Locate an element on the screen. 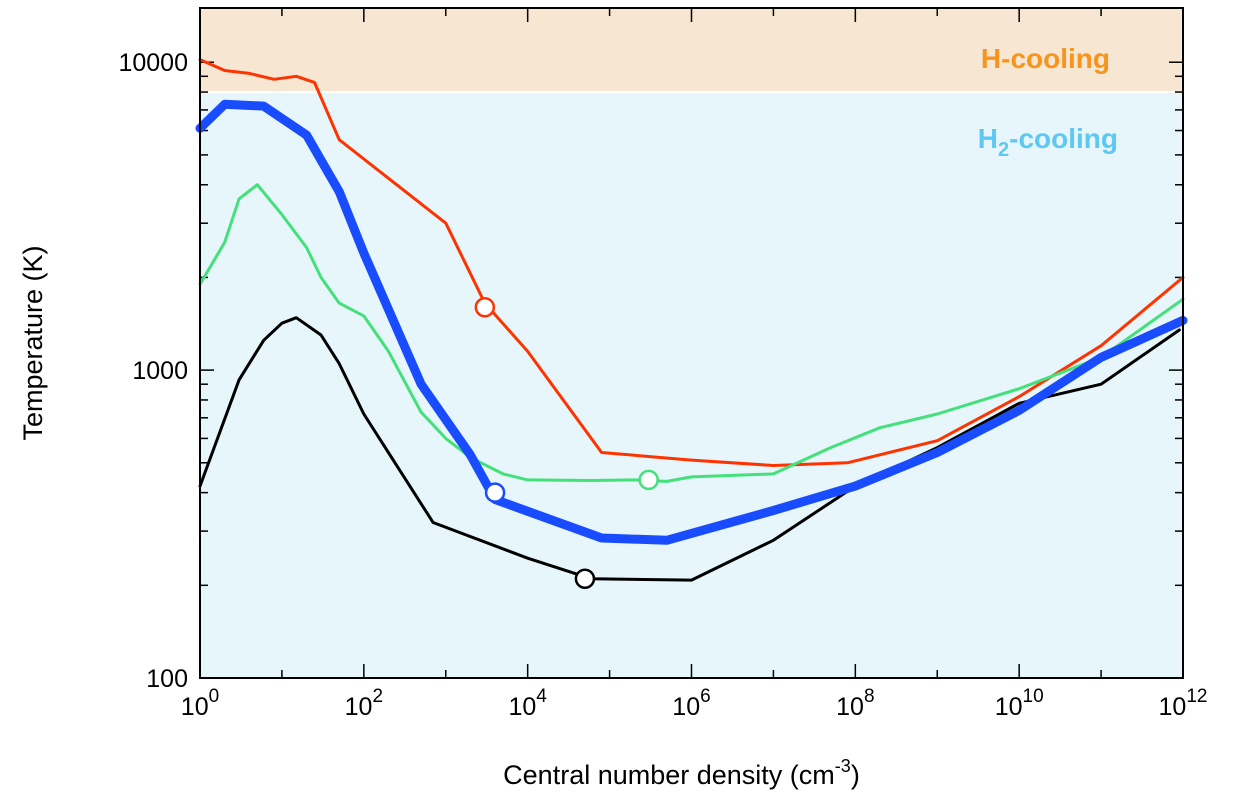  x-tick-label-exponent: 12 is located at coordinates (1196, 696).